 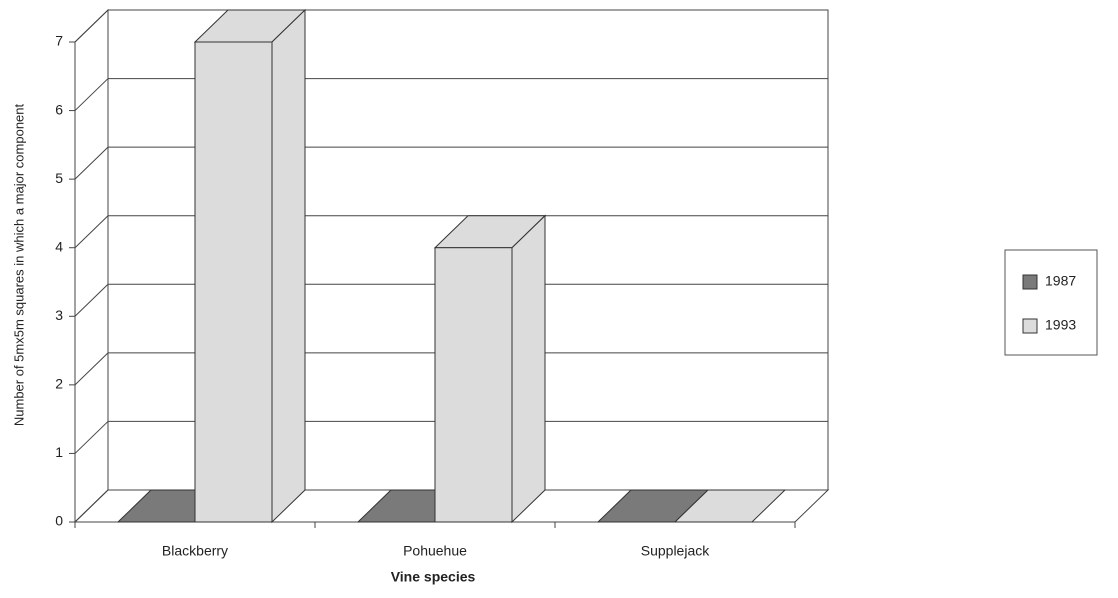 What do you see at coordinates (435, 551) in the screenshot?
I see `x-tick-label: Pohuehue` at bounding box center [435, 551].